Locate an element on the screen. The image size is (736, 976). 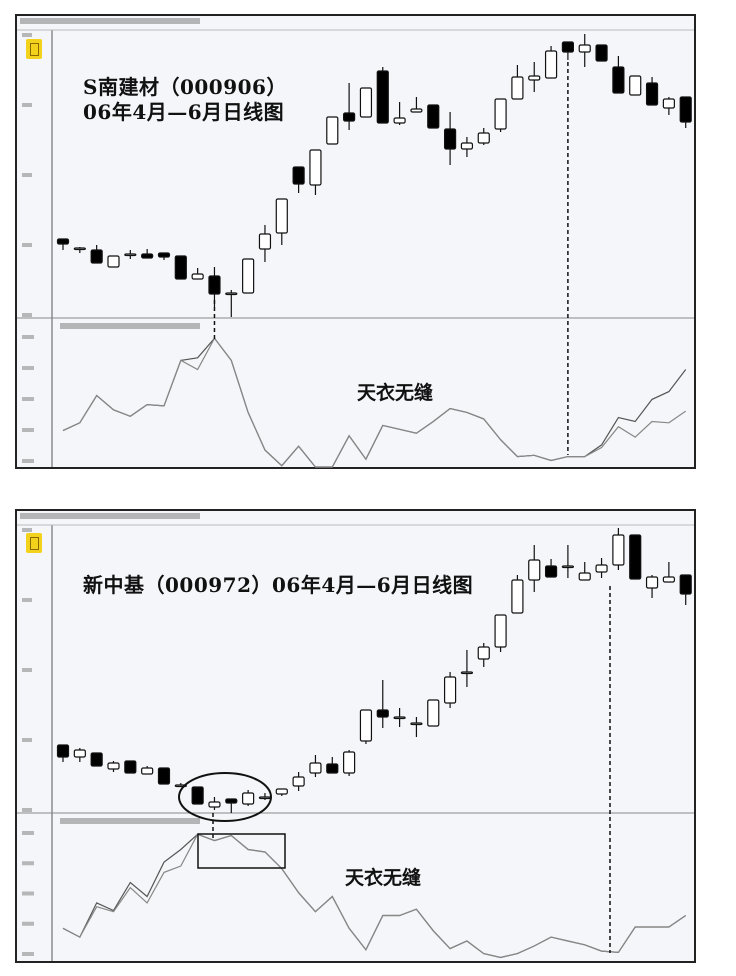
chart-title: S南建材（000906） is located at coordinates (185, 87).